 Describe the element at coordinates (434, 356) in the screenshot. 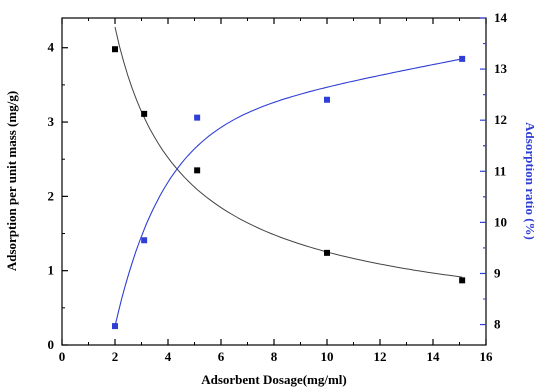

I see `x-tick-label: 14` at that location.